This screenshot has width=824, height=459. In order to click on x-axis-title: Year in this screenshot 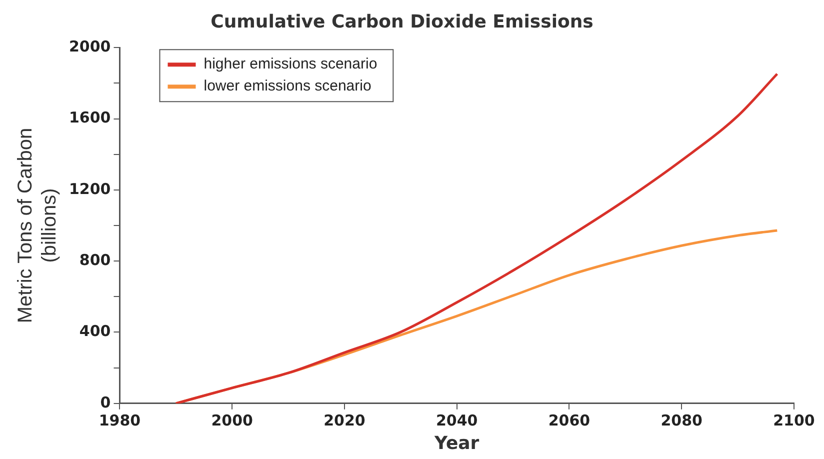, I will do `click(457, 443)`.